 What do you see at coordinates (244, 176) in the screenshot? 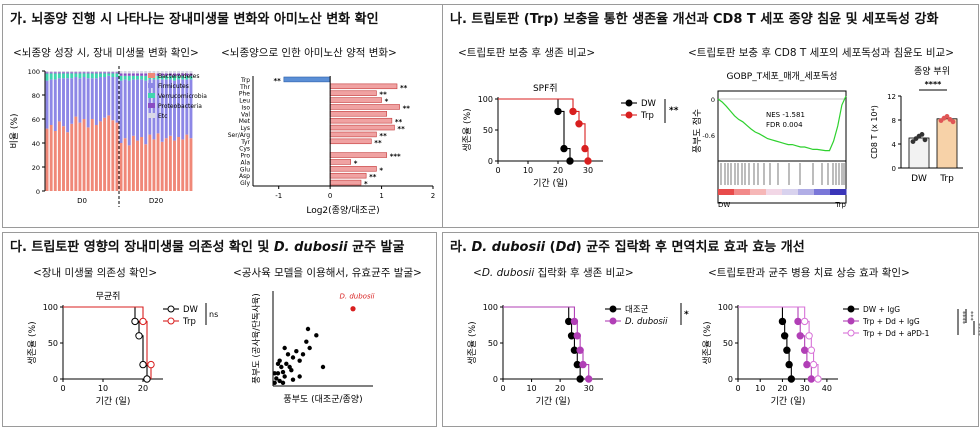
I see `category-label: Asp` at bounding box center [244, 176].